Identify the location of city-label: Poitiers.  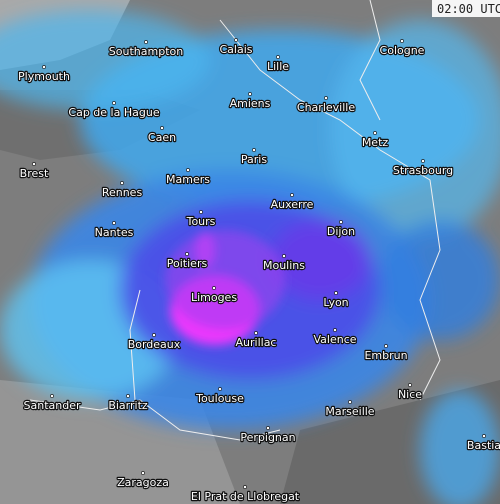
(187, 263).